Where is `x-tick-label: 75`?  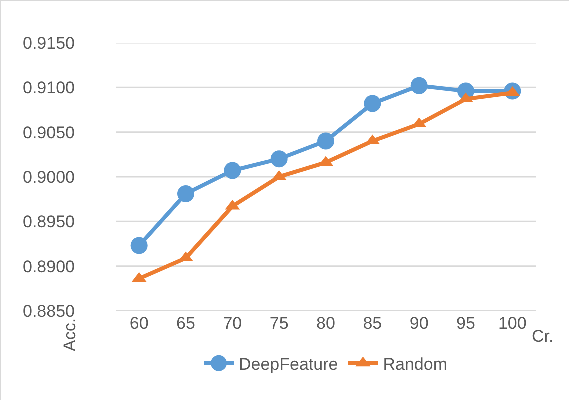 x-tick-label: 75 is located at coordinates (279, 323).